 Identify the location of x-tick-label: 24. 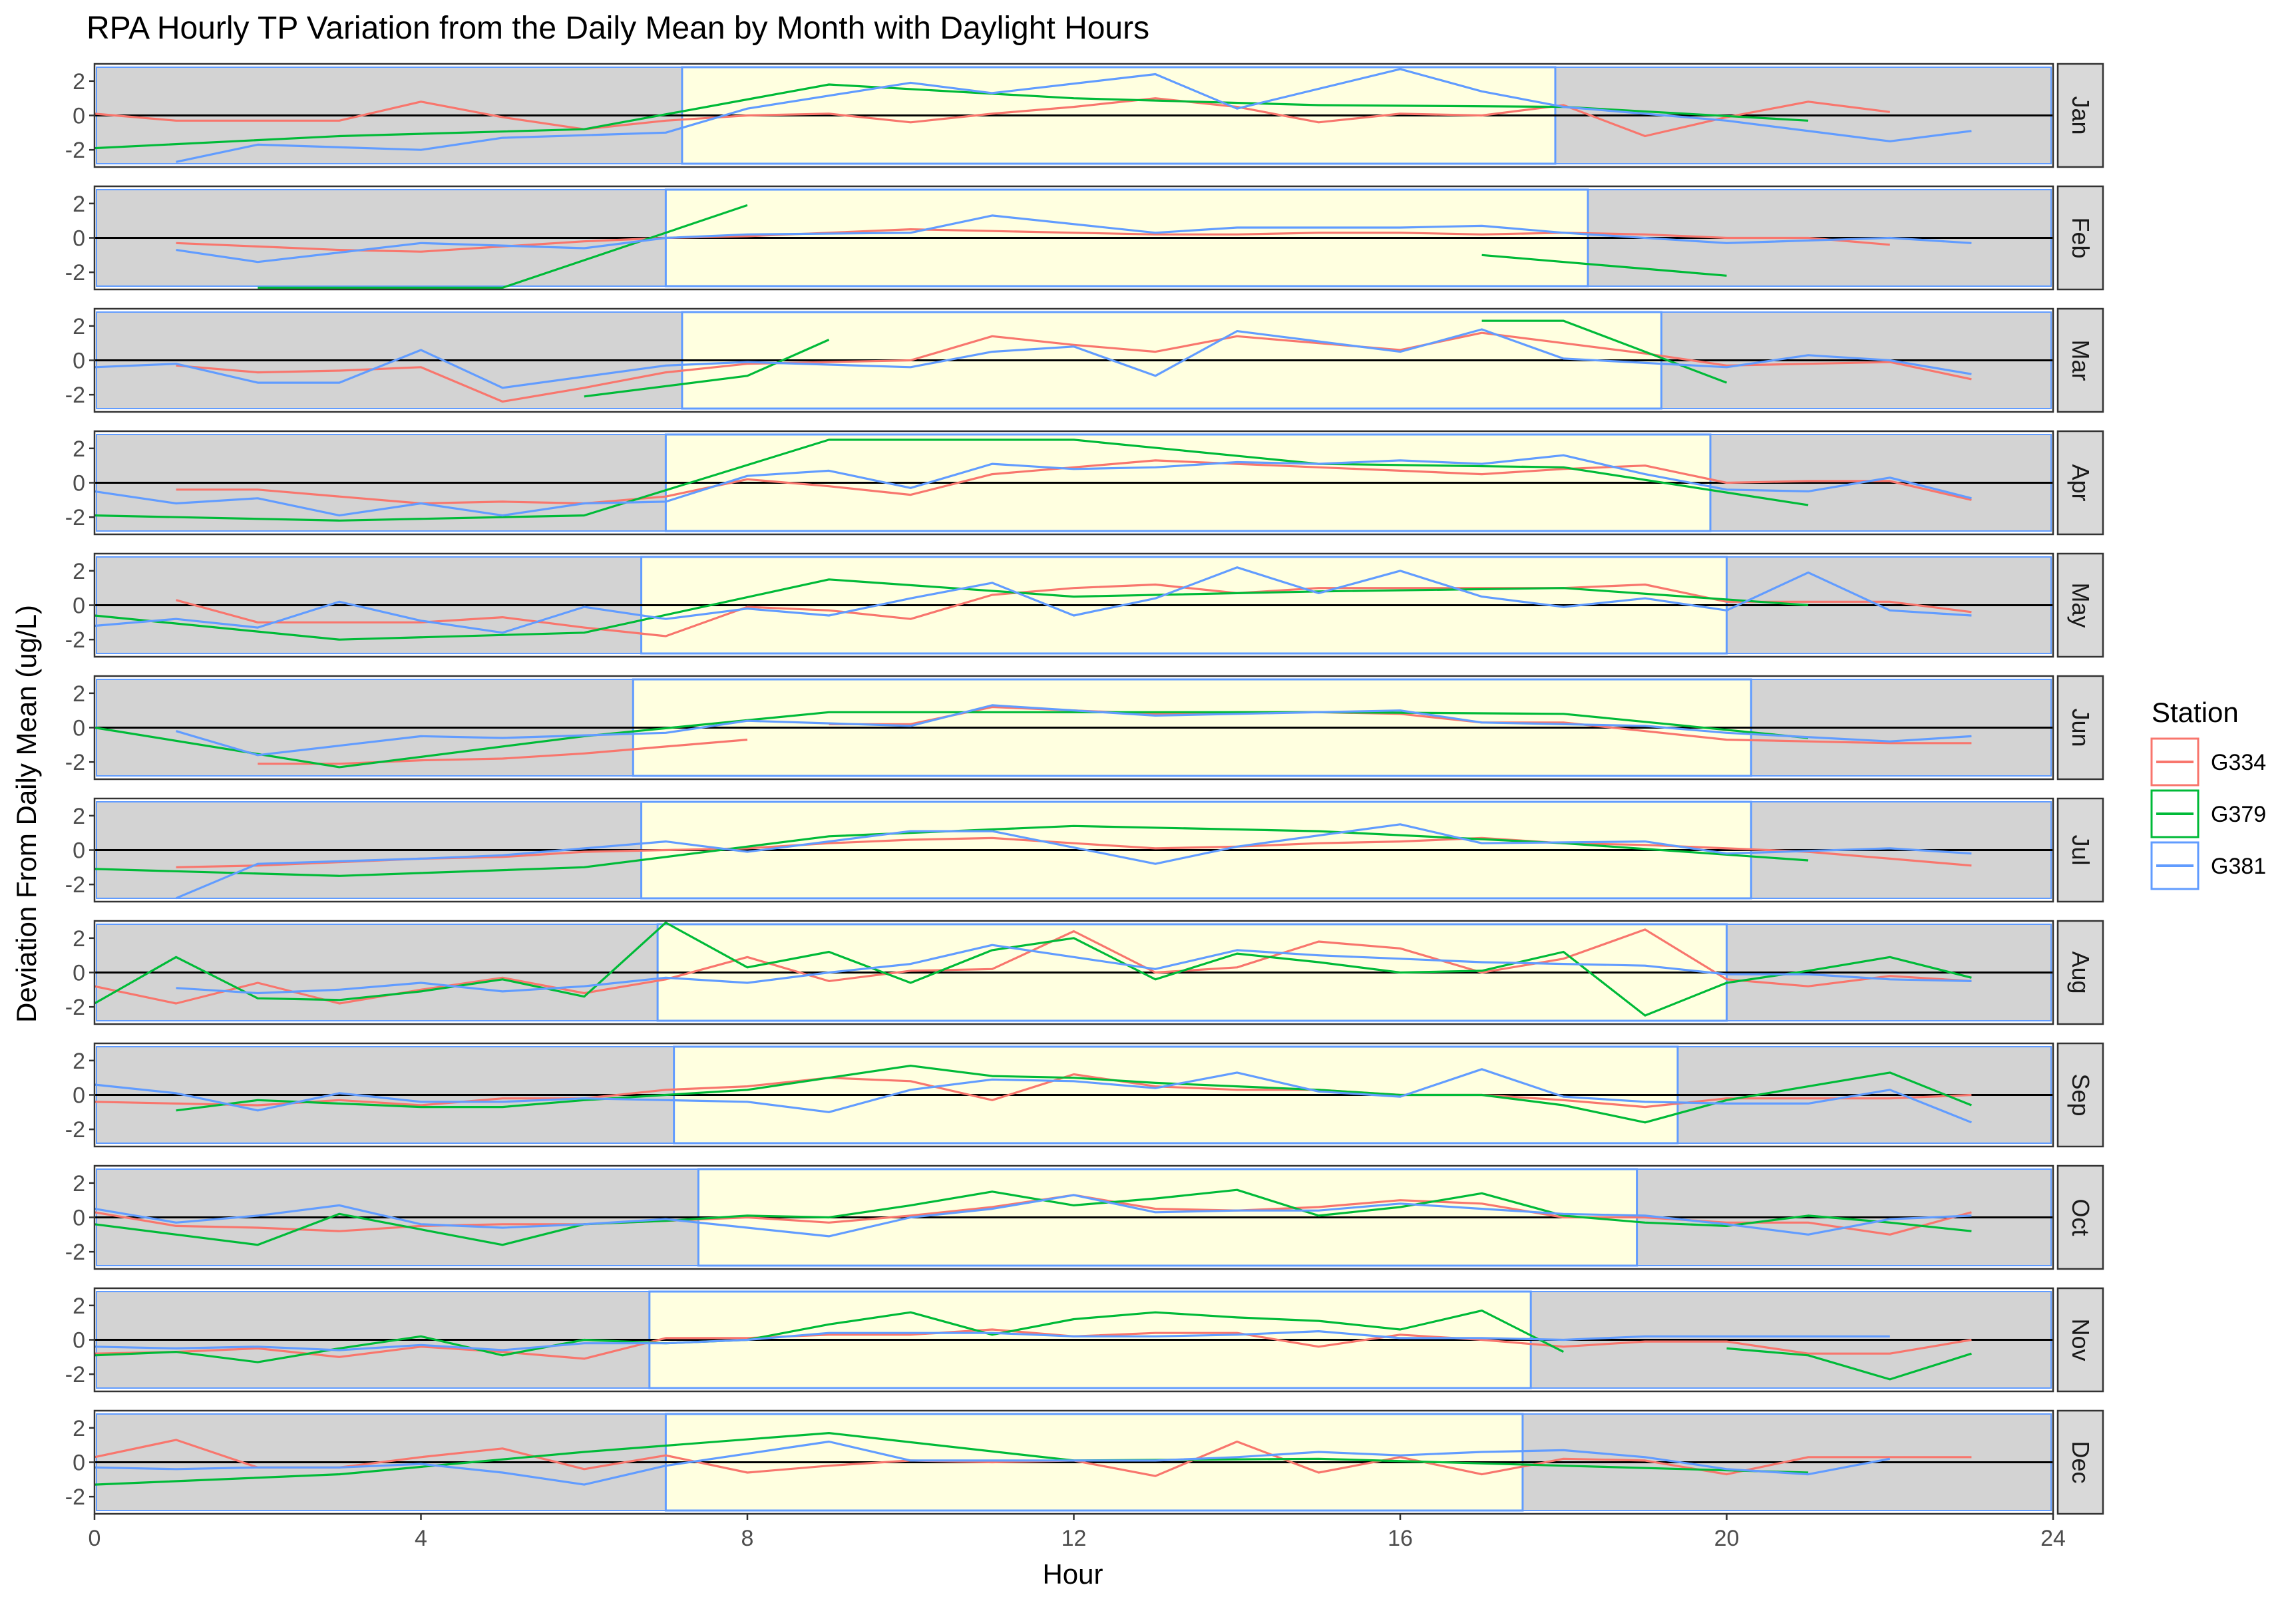
(2053, 1538).